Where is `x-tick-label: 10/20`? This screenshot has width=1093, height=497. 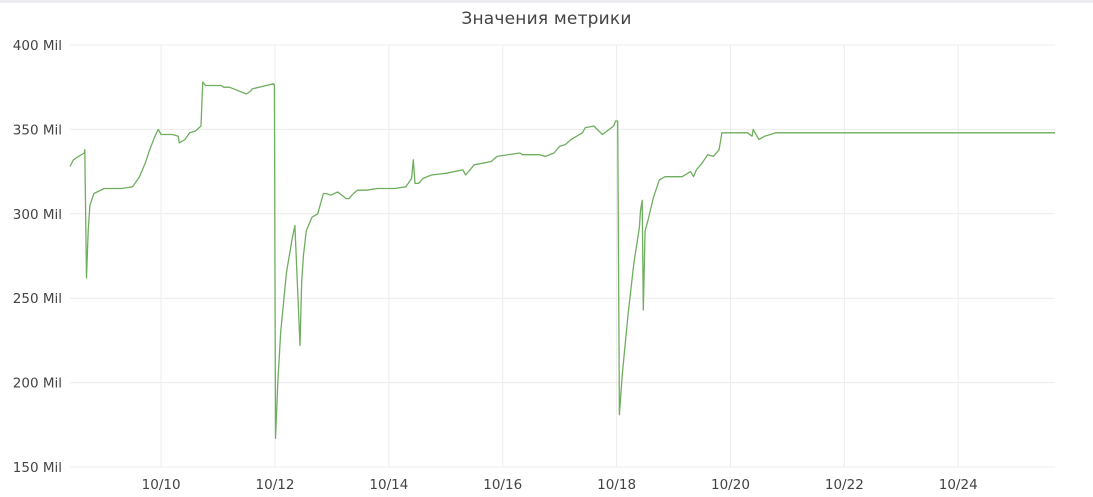
x-tick-label: 10/20 is located at coordinates (730, 485).